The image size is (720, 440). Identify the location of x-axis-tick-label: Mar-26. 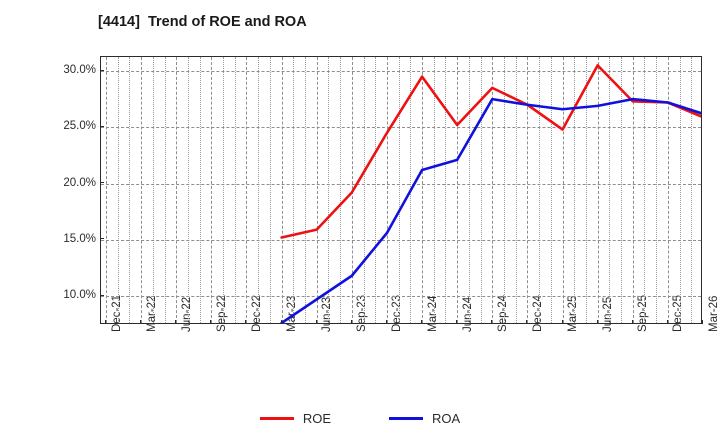
(713, 313).